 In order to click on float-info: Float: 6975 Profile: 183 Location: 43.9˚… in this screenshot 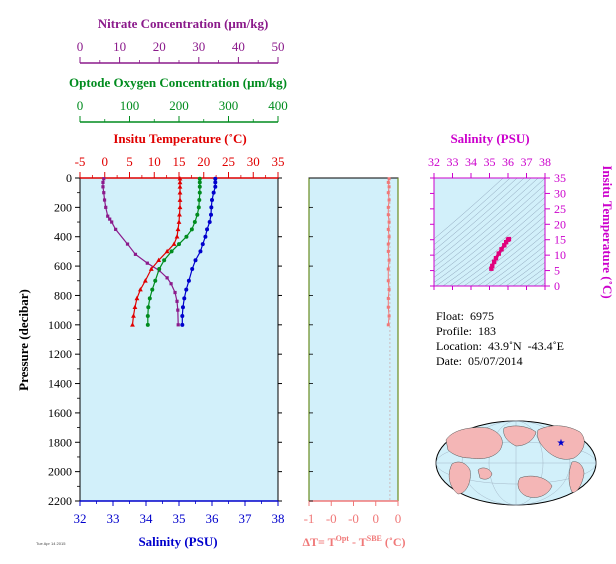, I will do `click(500, 339)`.